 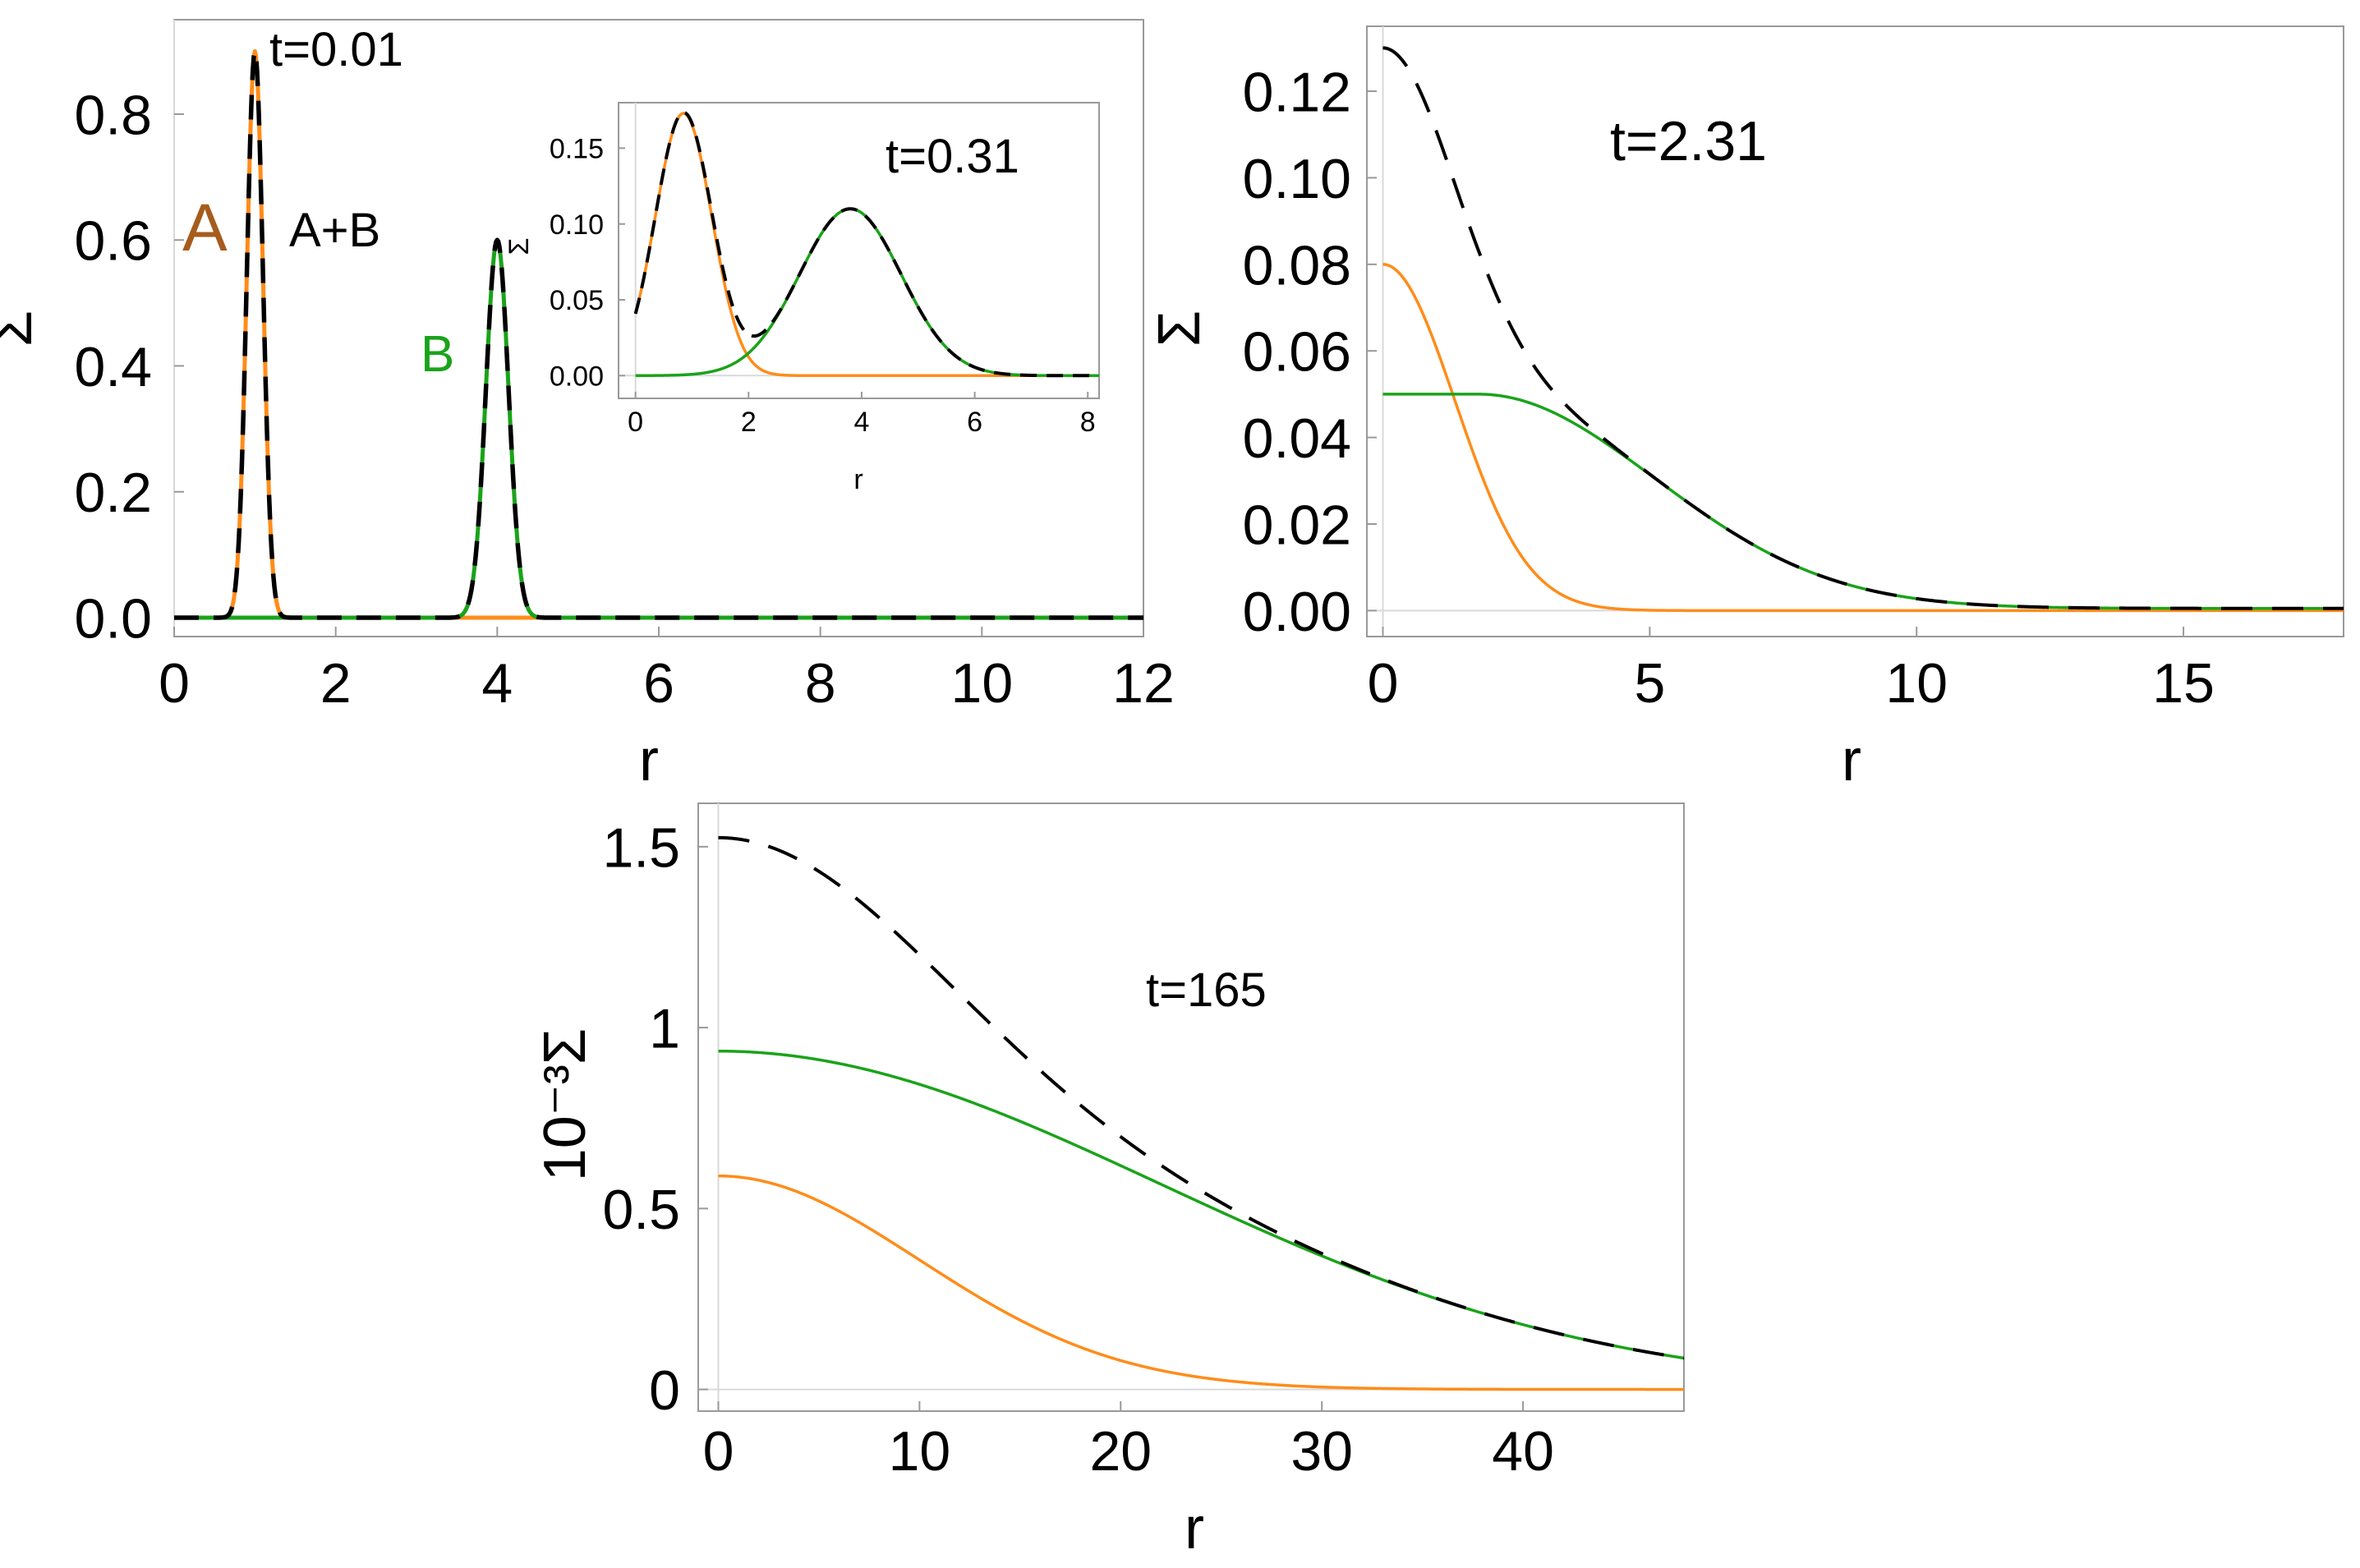 What do you see at coordinates (113, 367) in the screenshot?
I see `y-tick-label: 0.4` at bounding box center [113, 367].